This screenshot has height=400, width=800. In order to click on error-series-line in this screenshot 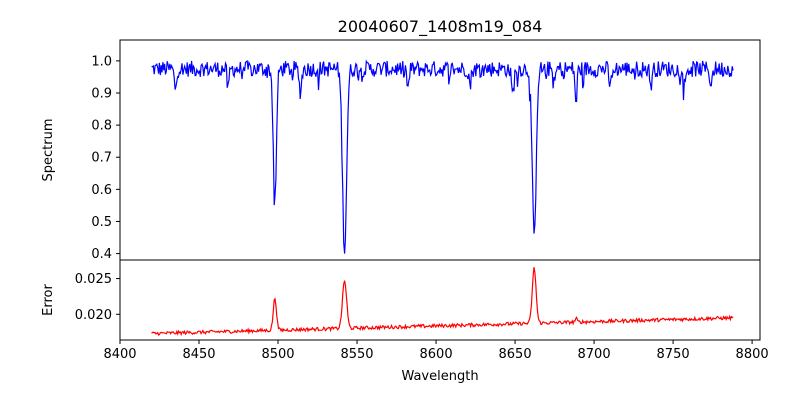, I will do `click(442, 302)`.